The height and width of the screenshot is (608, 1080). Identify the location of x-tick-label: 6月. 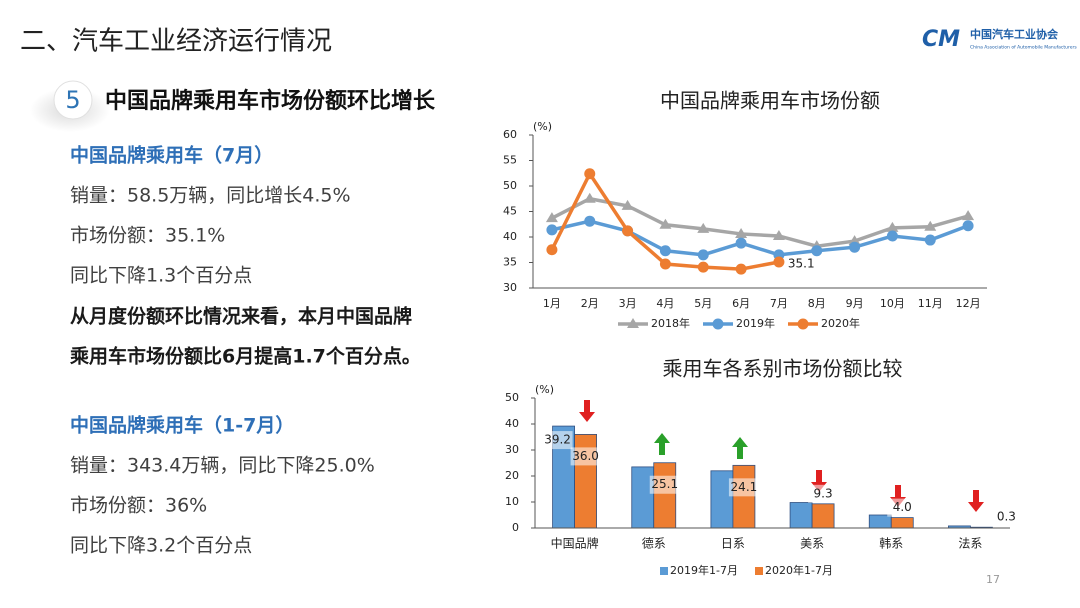
(741, 303).